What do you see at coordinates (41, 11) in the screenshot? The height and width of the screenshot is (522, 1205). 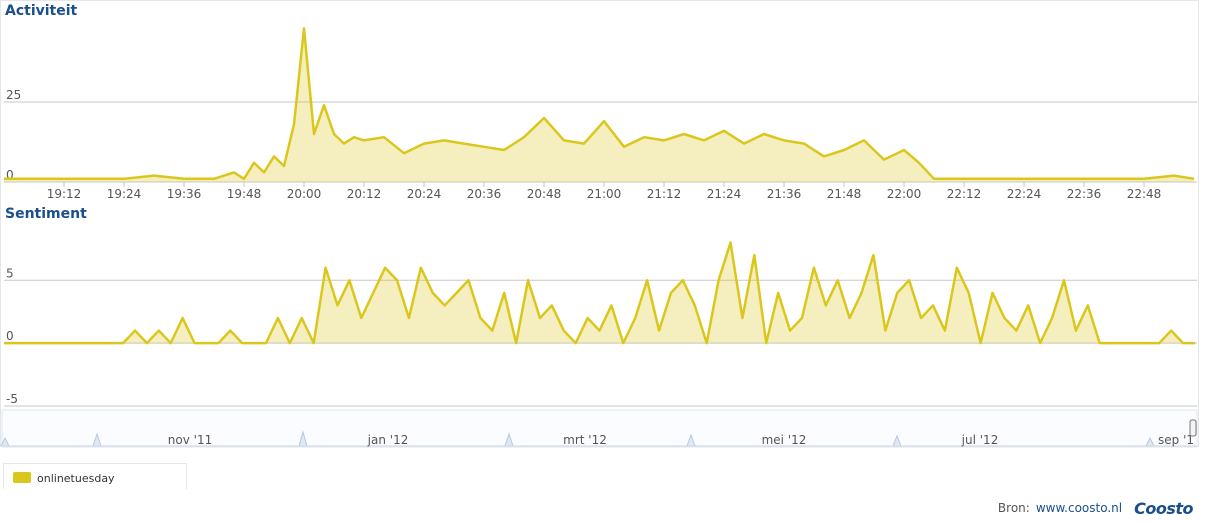 I see `activity-title: Activiteit` at bounding box center [41, 11].